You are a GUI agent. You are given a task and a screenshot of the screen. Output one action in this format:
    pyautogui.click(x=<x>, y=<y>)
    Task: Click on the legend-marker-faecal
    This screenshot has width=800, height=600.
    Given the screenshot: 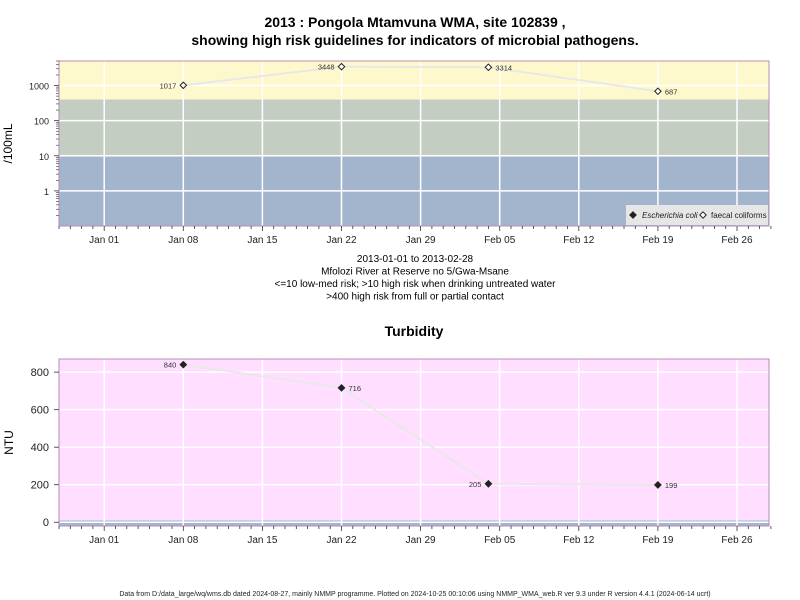 What is the action you would take?
    pyautogui.click(x=703, y=215)
    